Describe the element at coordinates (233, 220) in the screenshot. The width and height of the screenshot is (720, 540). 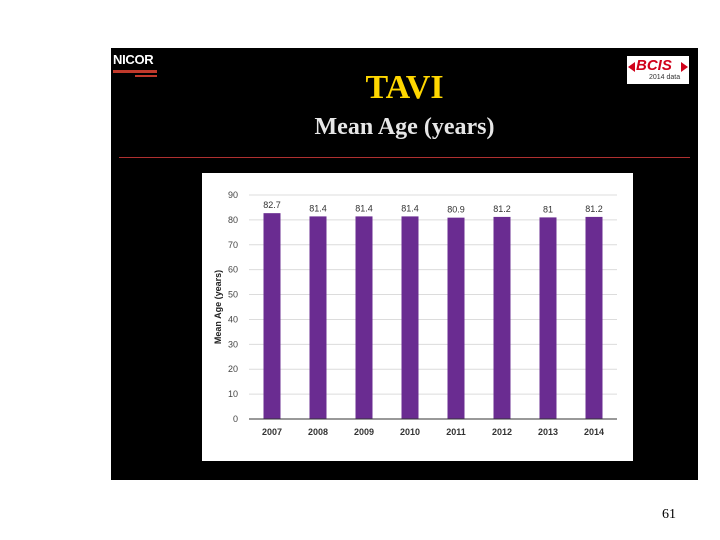
I see `y-tick-label: 80` at that location.